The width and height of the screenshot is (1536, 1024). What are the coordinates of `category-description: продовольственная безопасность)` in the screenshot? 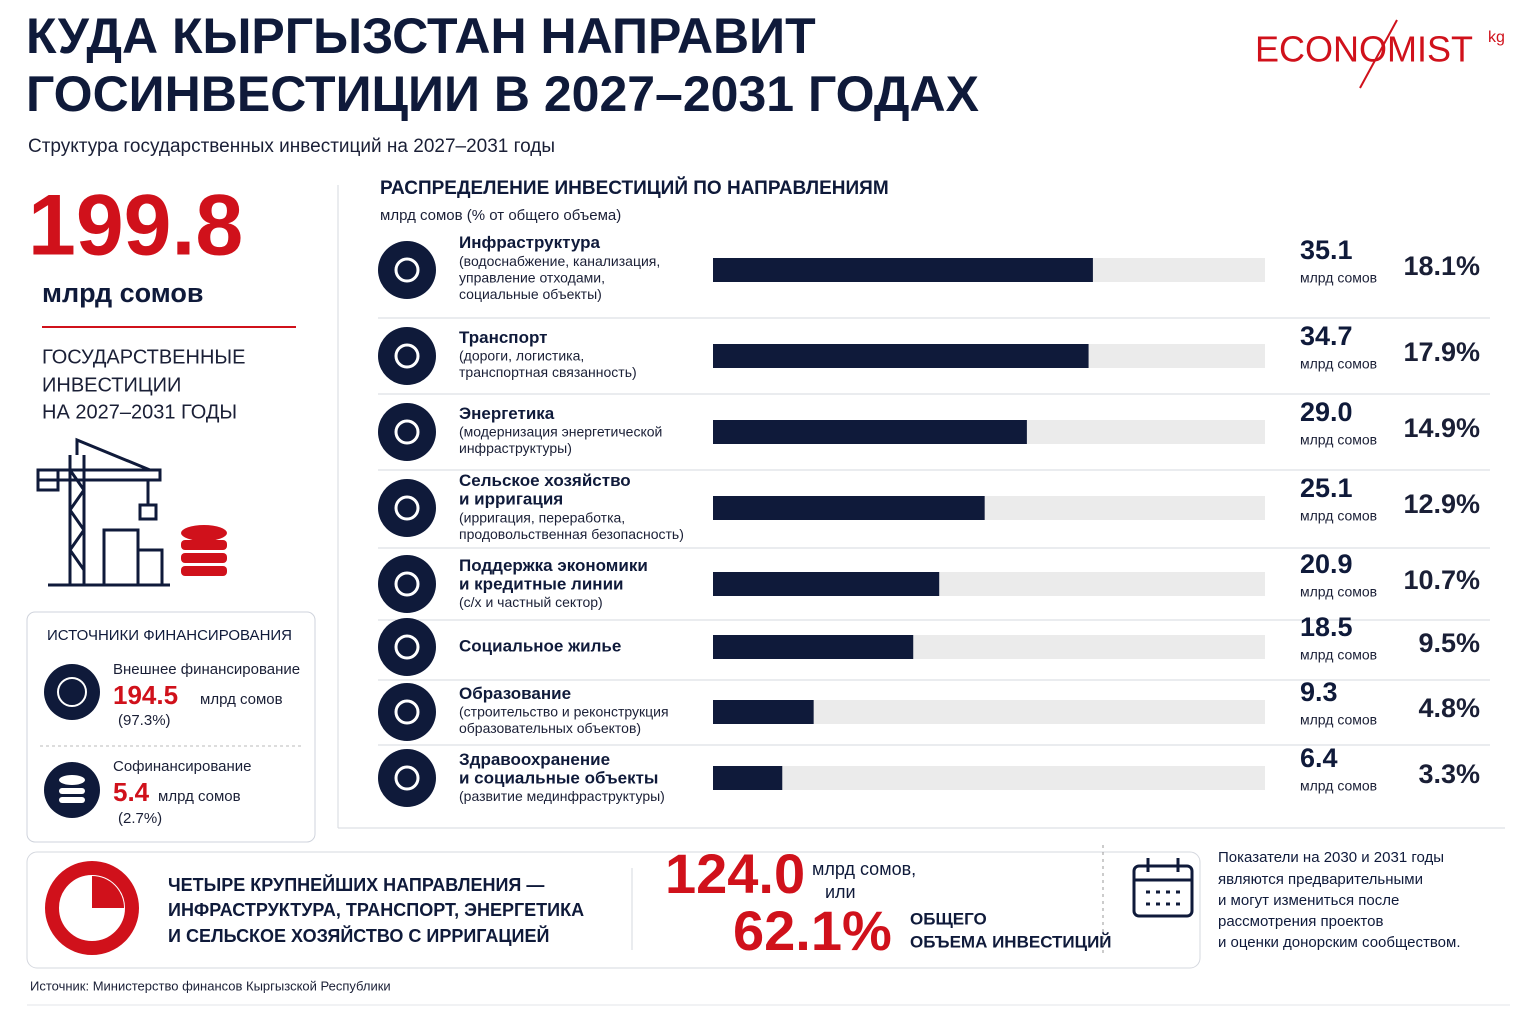 It's located at (571, 534).